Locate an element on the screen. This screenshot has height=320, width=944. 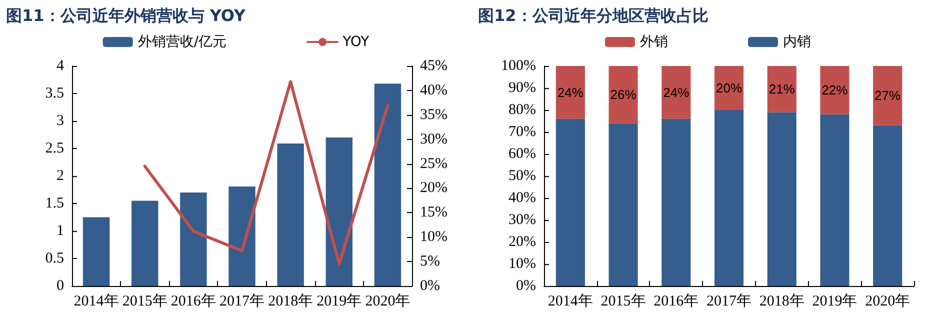
y-tick-label: 80% is located at coordinates (522, 110).